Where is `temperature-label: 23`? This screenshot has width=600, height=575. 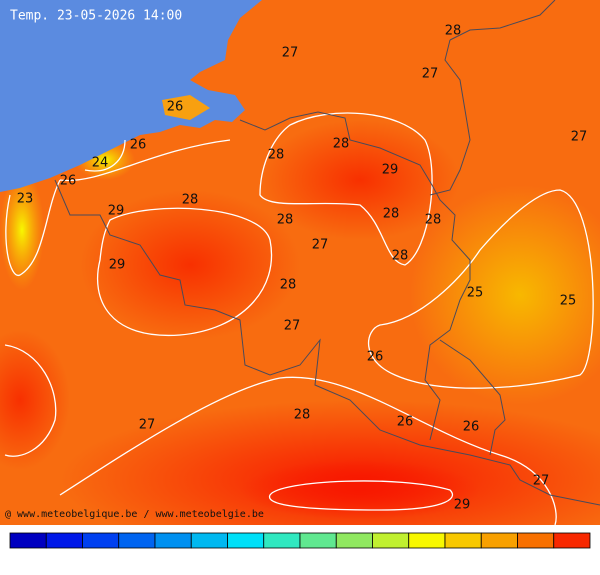 temperature-label: 23 is located at coordinates (25, 199).